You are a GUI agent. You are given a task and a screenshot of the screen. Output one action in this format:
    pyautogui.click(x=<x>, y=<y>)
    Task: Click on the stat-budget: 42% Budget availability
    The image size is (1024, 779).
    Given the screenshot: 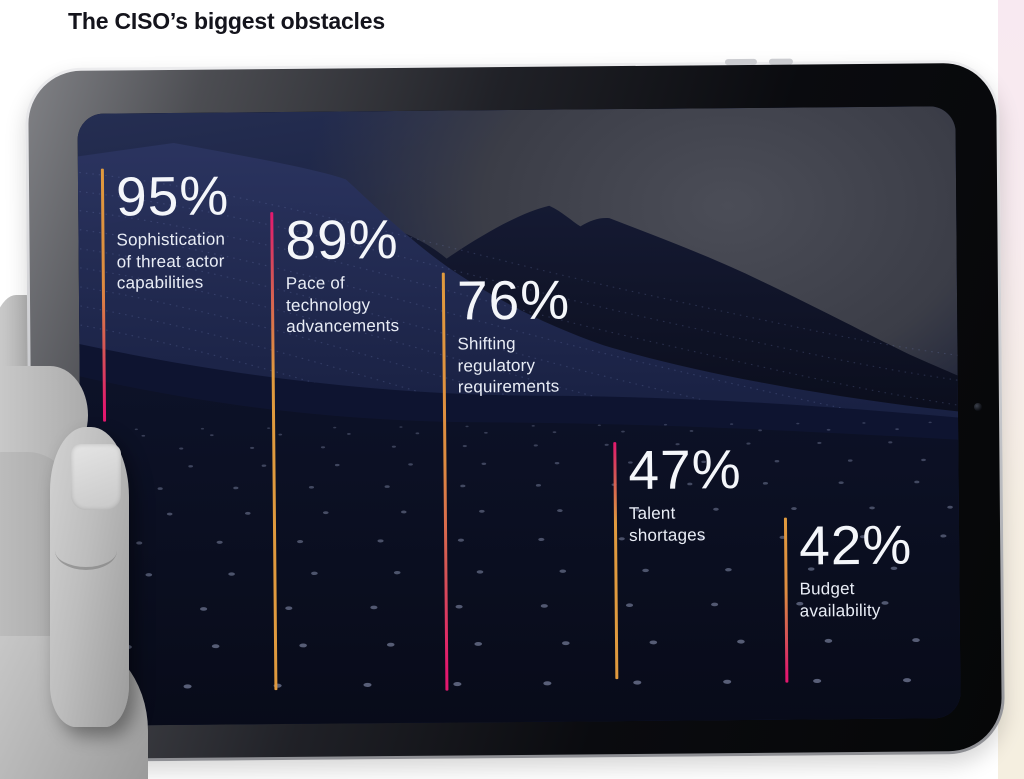 What is the action you would take?
    pyautogui.click(x=848, y=598)
    